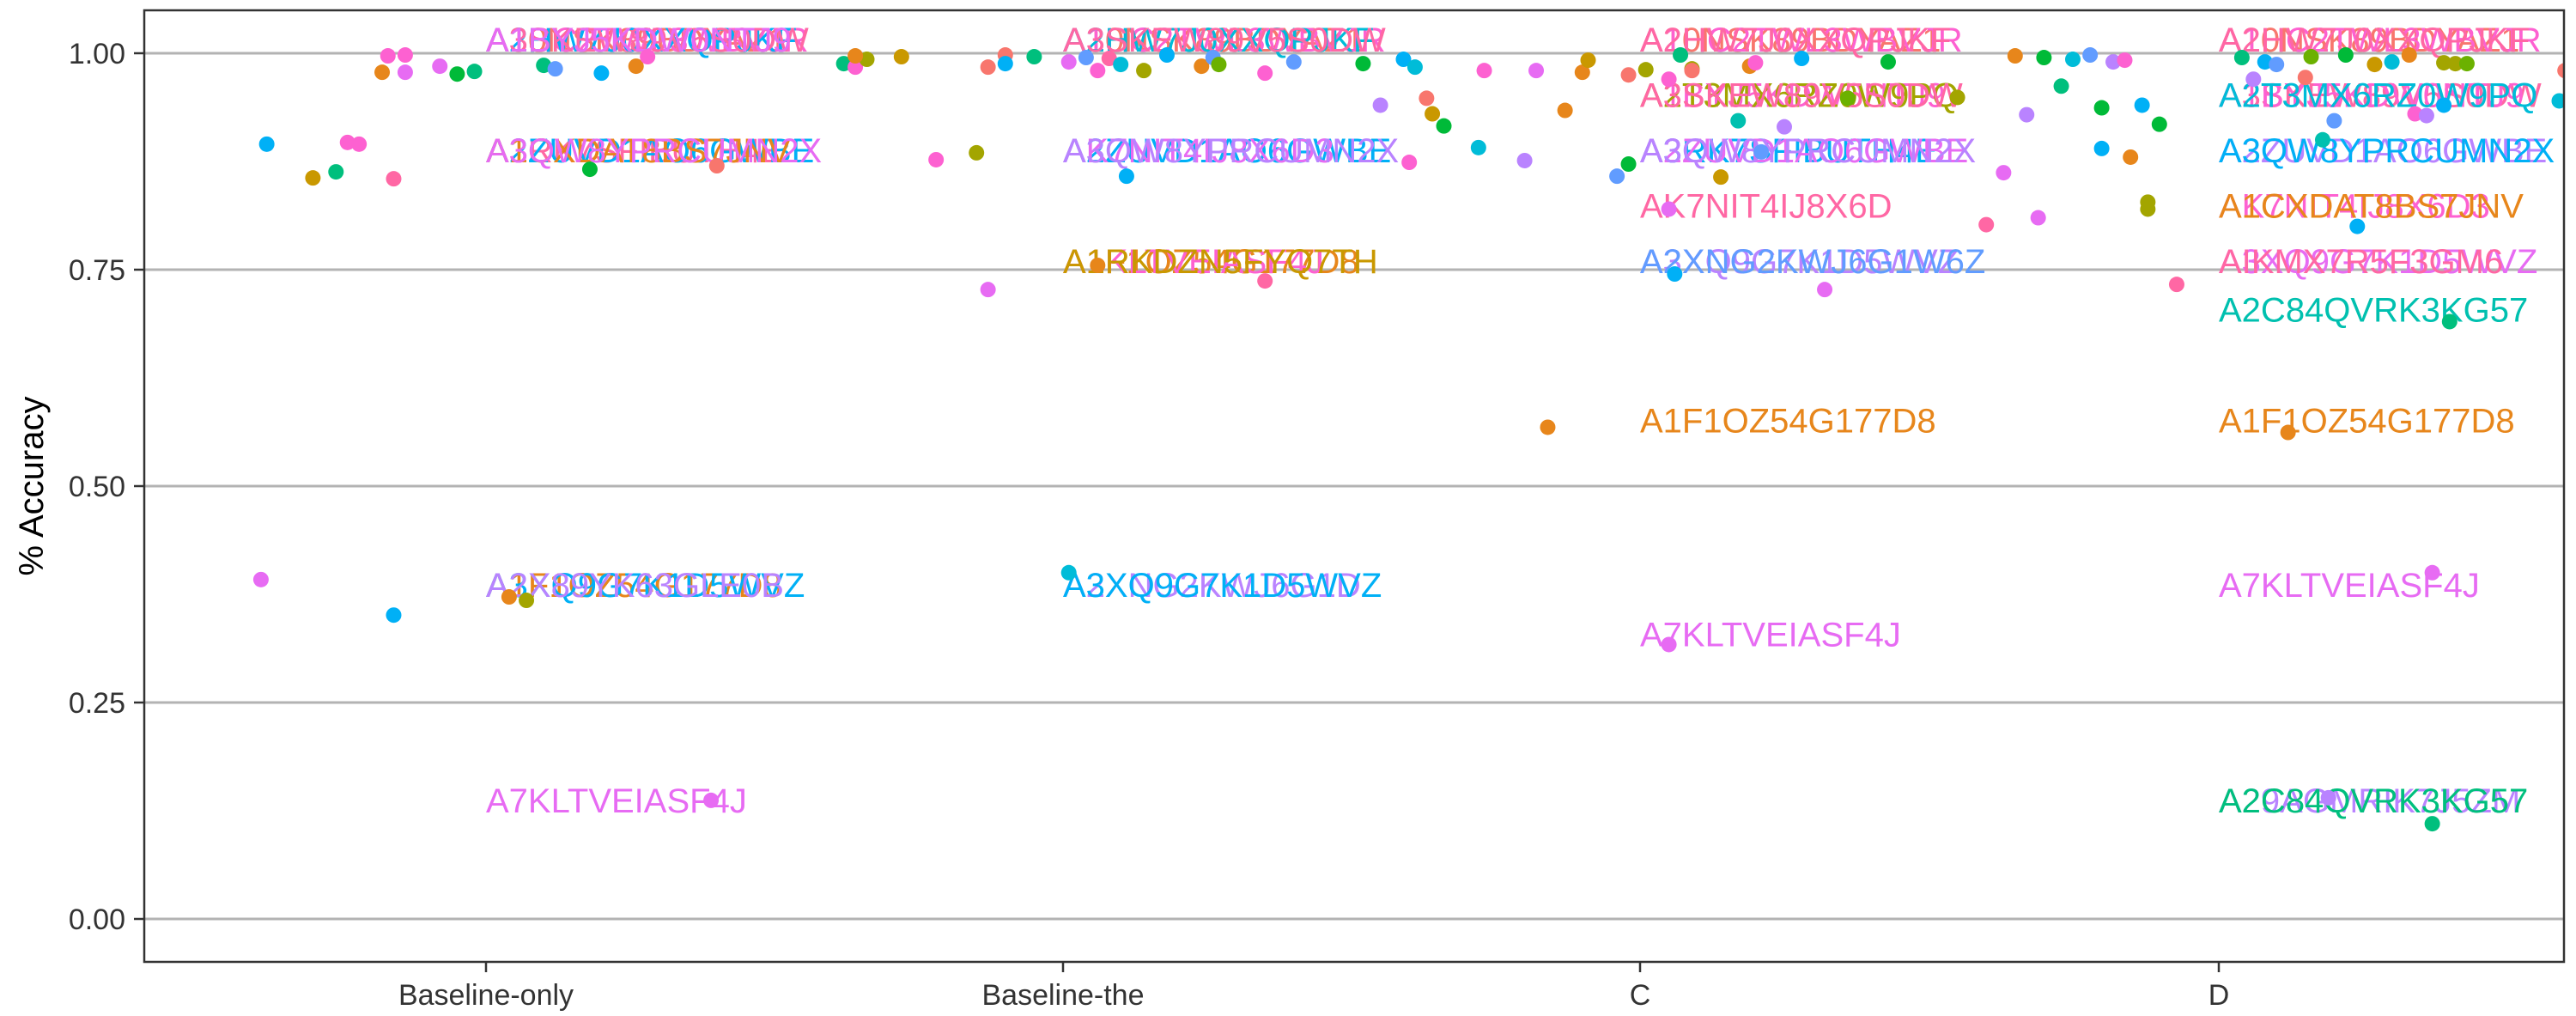 This screenshot has width=2576, height=1016. I want to click on y-axis-title: % Accuracy, so click(32, 486).